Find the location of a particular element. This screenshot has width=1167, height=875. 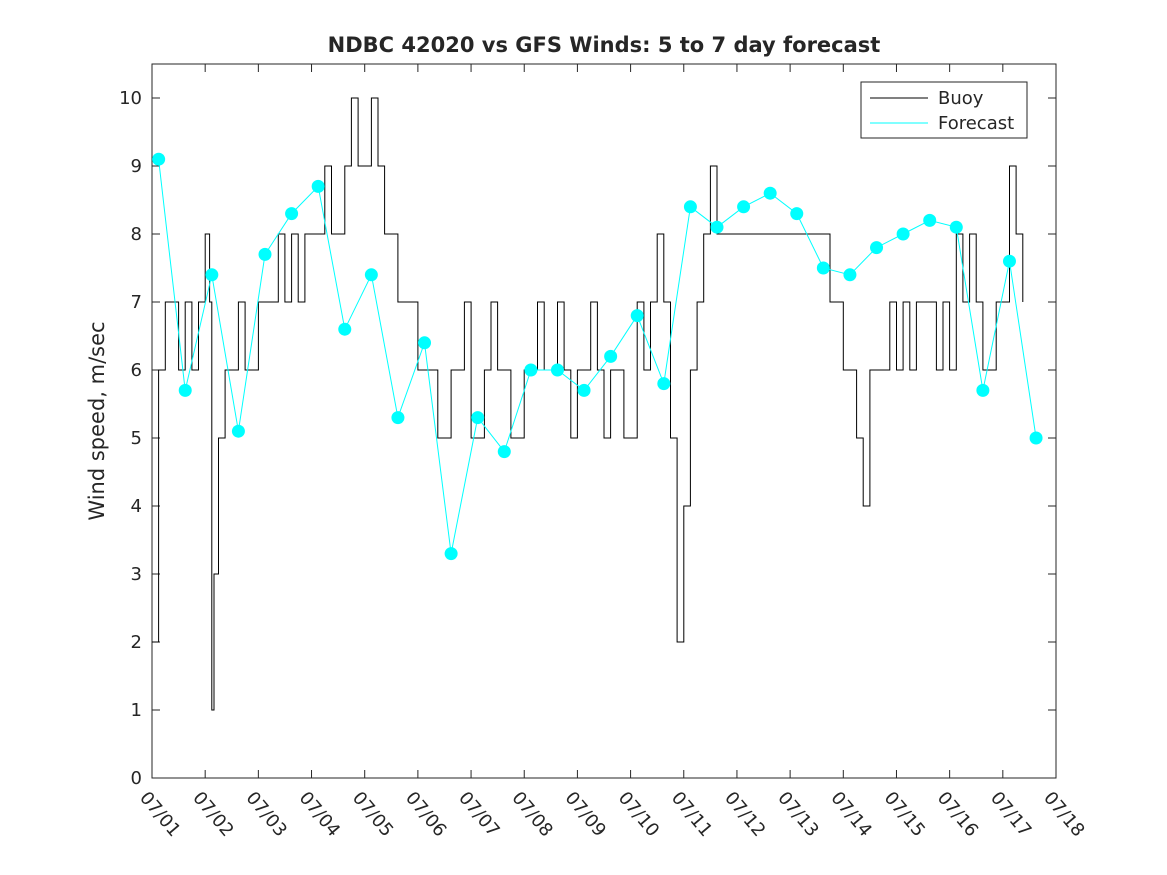

legend-box is located at coordinates (944, 110).